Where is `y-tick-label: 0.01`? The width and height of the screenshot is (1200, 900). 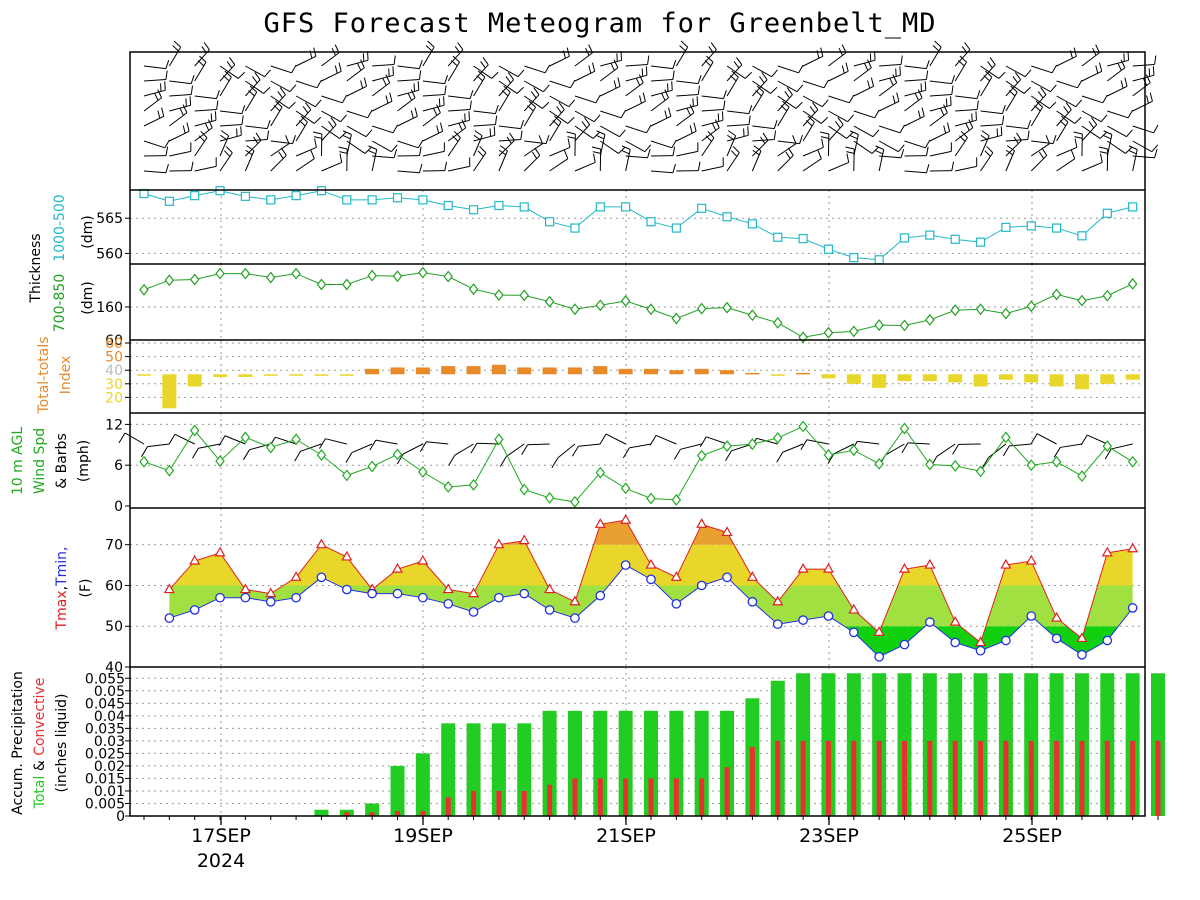 y-tick-label: 0.01 is located at coordinates (109, 792).